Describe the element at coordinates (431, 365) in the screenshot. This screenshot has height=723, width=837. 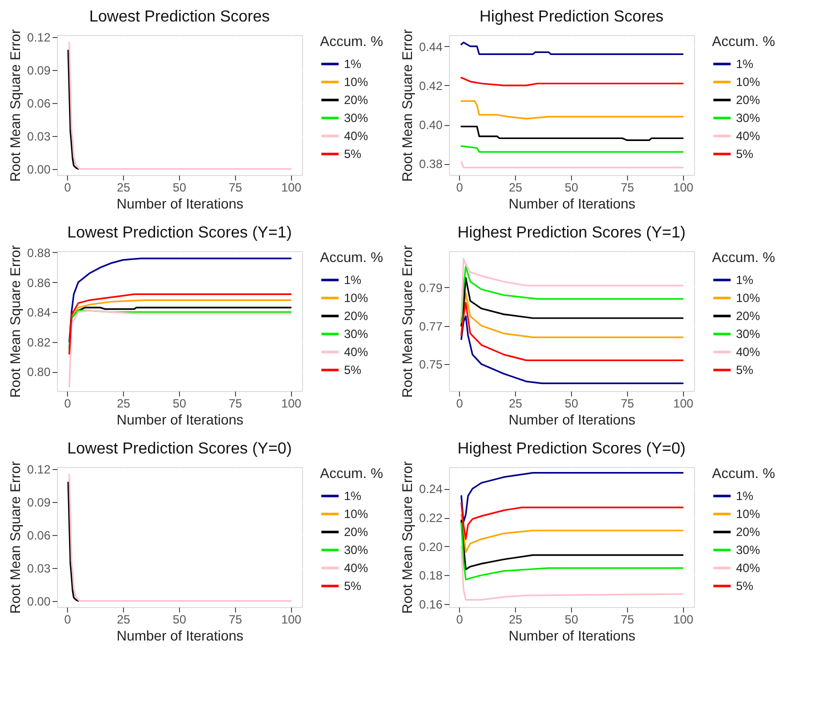
I see `y-tick-label: 0.75` at that location.